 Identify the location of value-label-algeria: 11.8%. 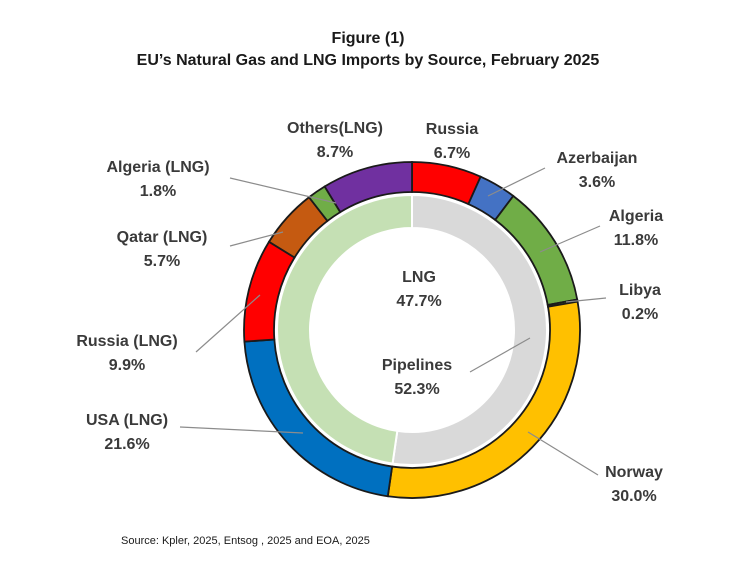
(636, 240).